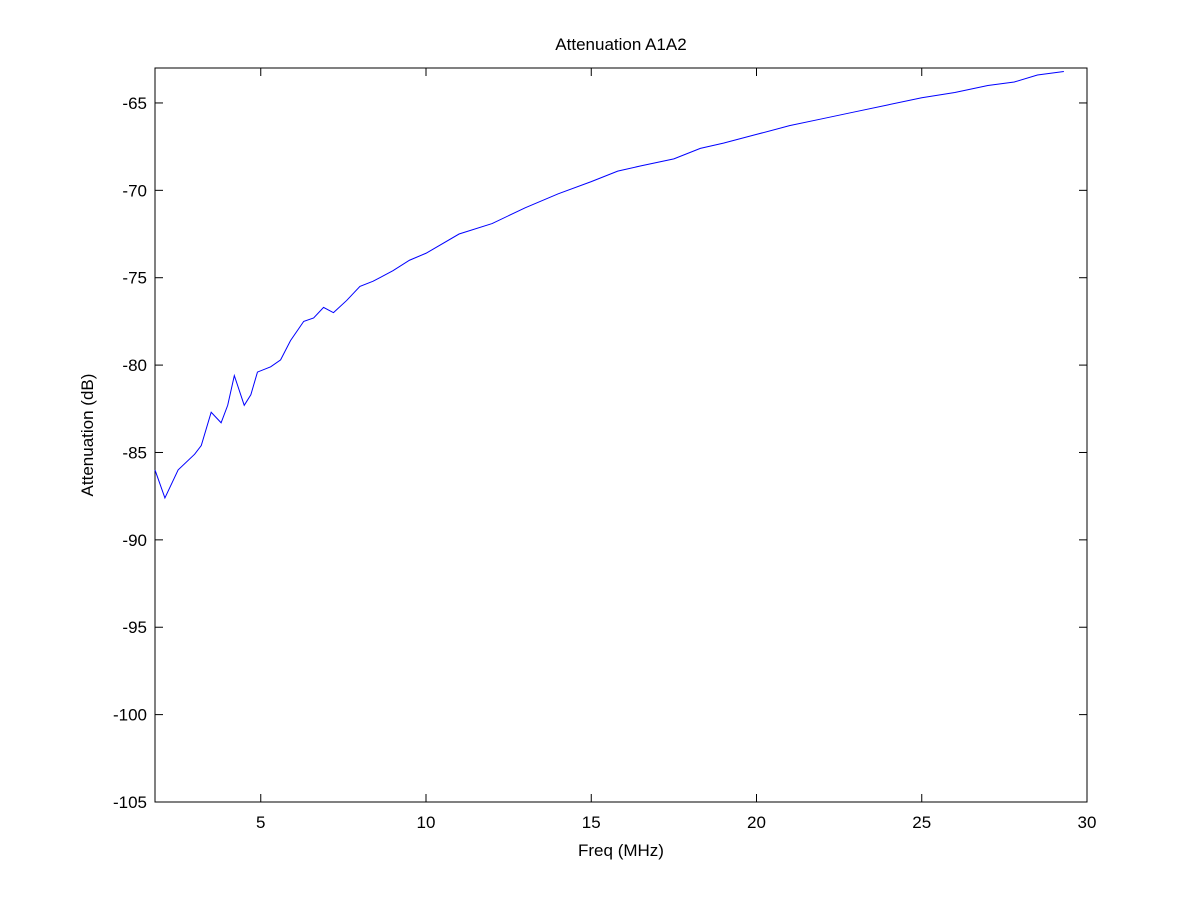  I want to click on y-tick-label: -75, so click(134, 278).